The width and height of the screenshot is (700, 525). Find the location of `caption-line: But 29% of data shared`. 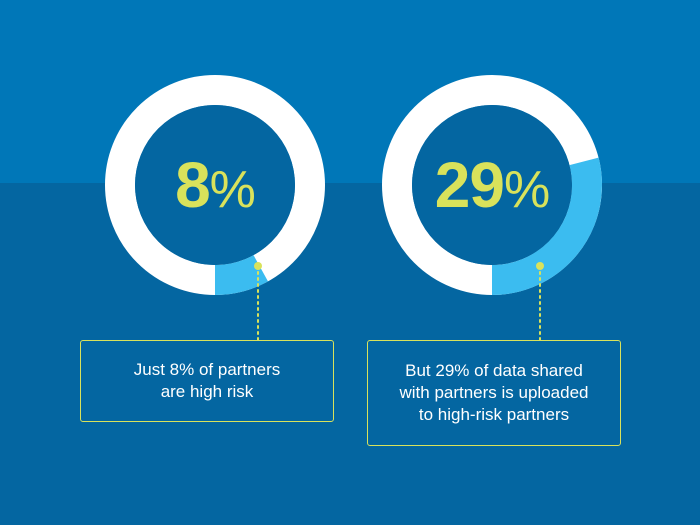

caption-line: But 29% of data shared is located at coordinates (494, 370).